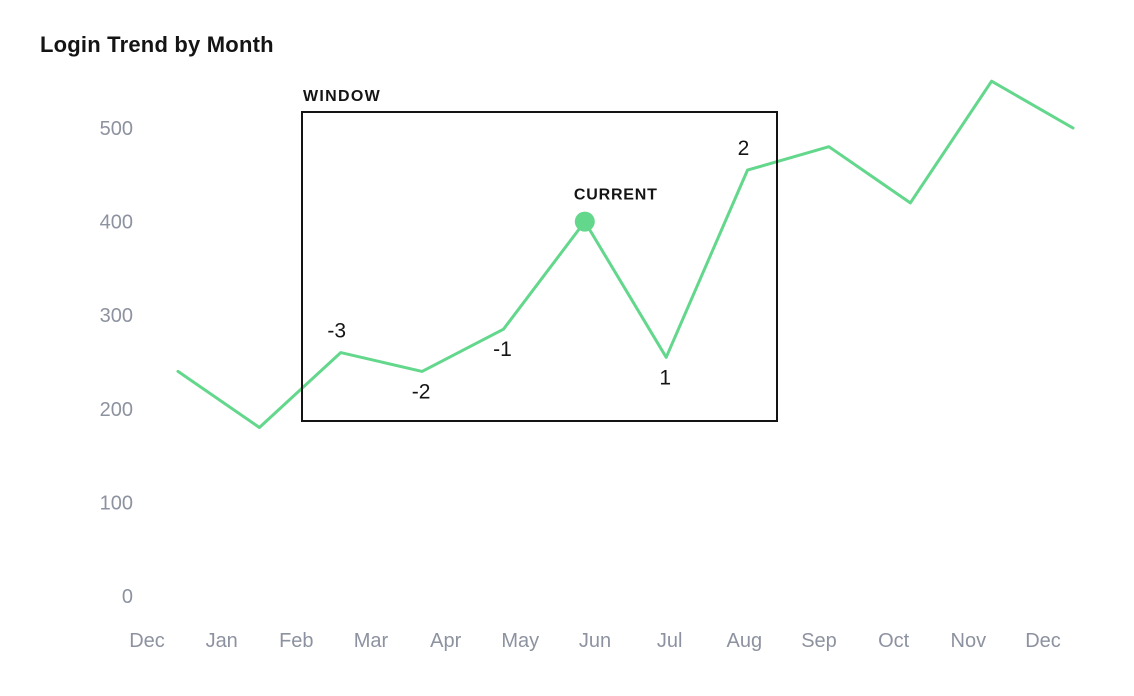  What do you see at coordinates (157, 44) in the screenshot?
I see `chart-title: Login Trend by Month` at bounding box center [157, 44].